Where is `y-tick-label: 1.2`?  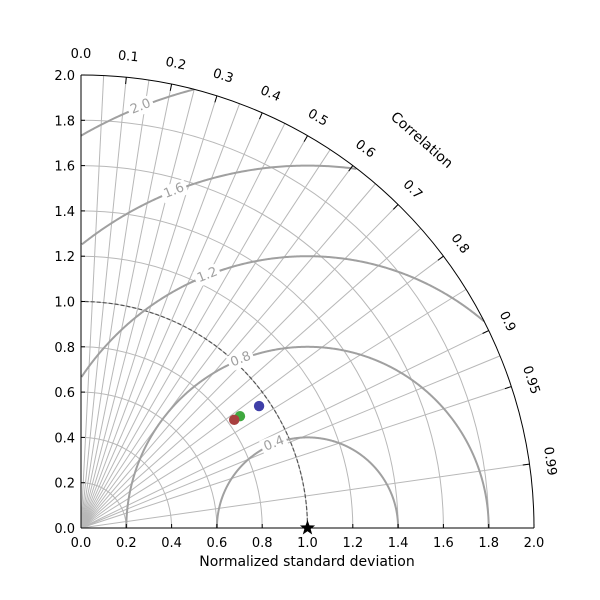
y-tick-label: 1.2 is located at coordinates (64, 257).